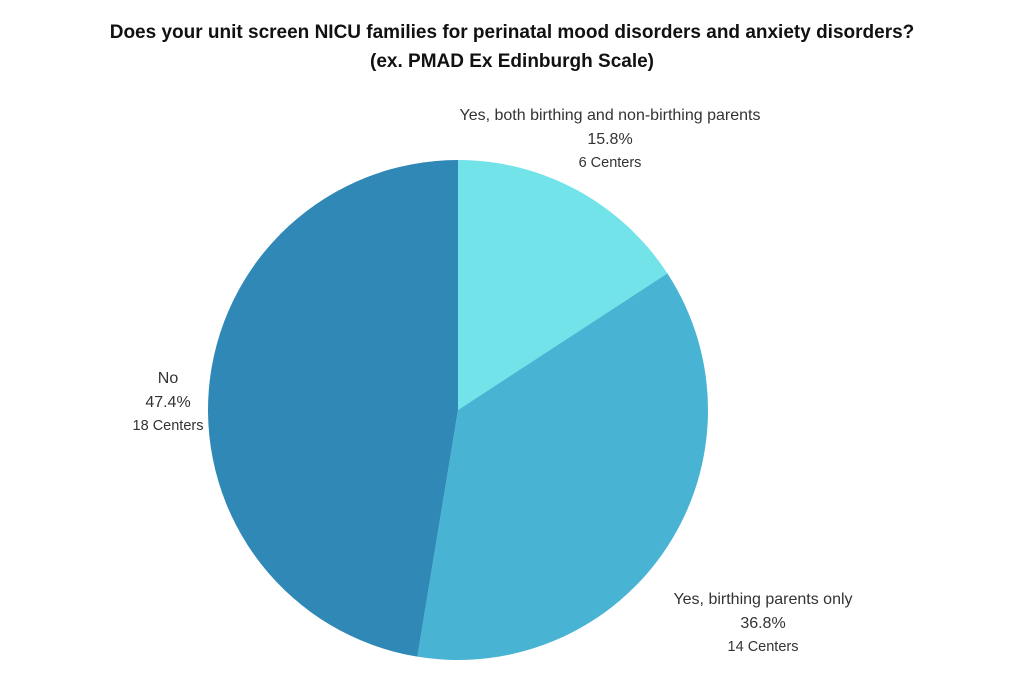 This screenshot has width=1024, height=686. I want to click on slice-label-2: Yes, birthing parents only, so click(762, 599).